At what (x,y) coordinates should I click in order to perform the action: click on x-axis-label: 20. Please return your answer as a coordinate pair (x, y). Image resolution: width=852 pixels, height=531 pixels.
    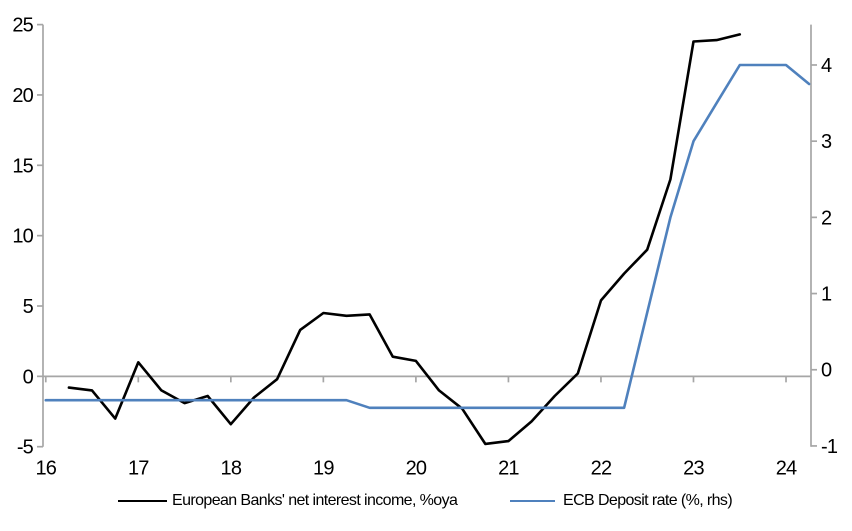
    Looking at the image, I should click on (416, 469).